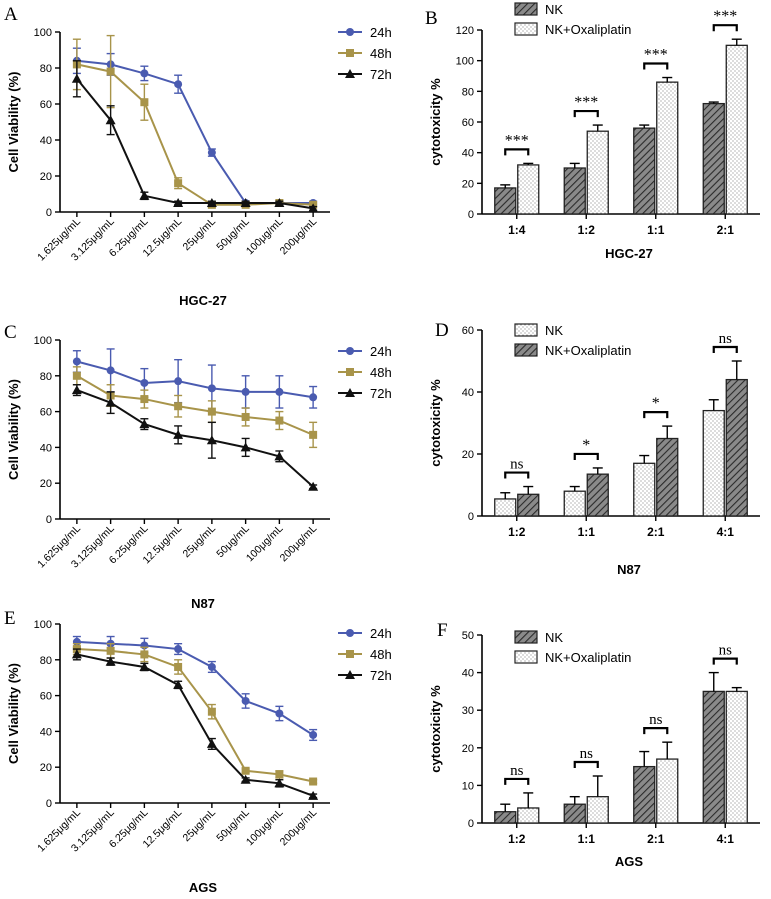 The height and width of the screenshot is (899, 771). What do you see at coordinates (203, 887) in the screenshot?
I see `x-axis-title: AGS` at bounding box center [203, 887].